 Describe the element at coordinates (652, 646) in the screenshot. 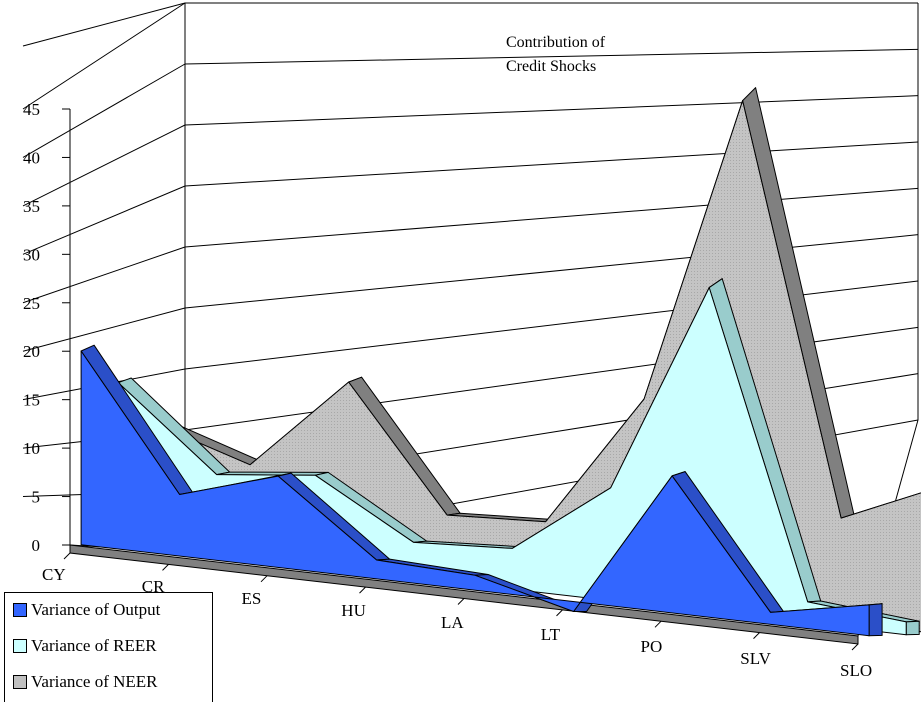

I see `category-label-po: PO` at that location.